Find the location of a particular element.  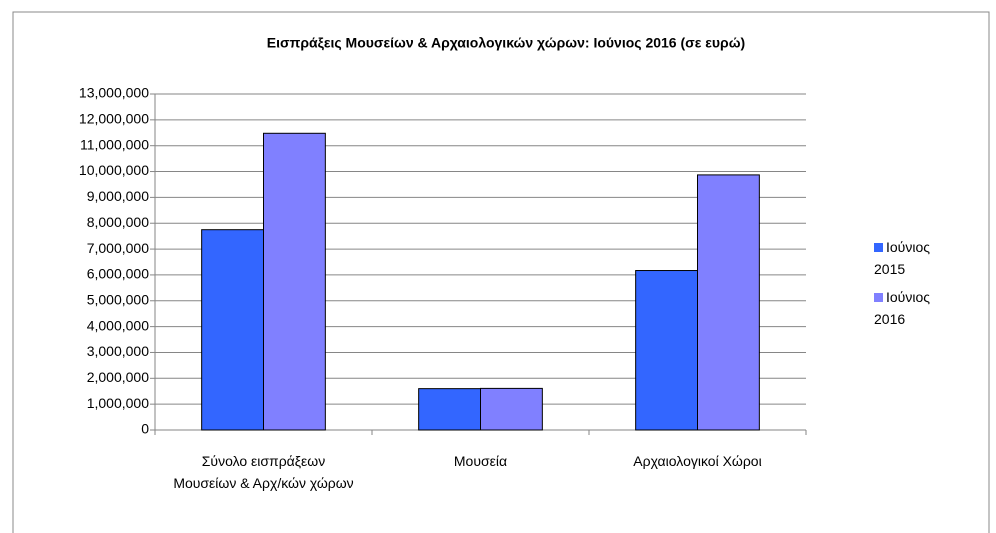

y-tick-label: 3,000,000 is located at coordinates (118, 351).